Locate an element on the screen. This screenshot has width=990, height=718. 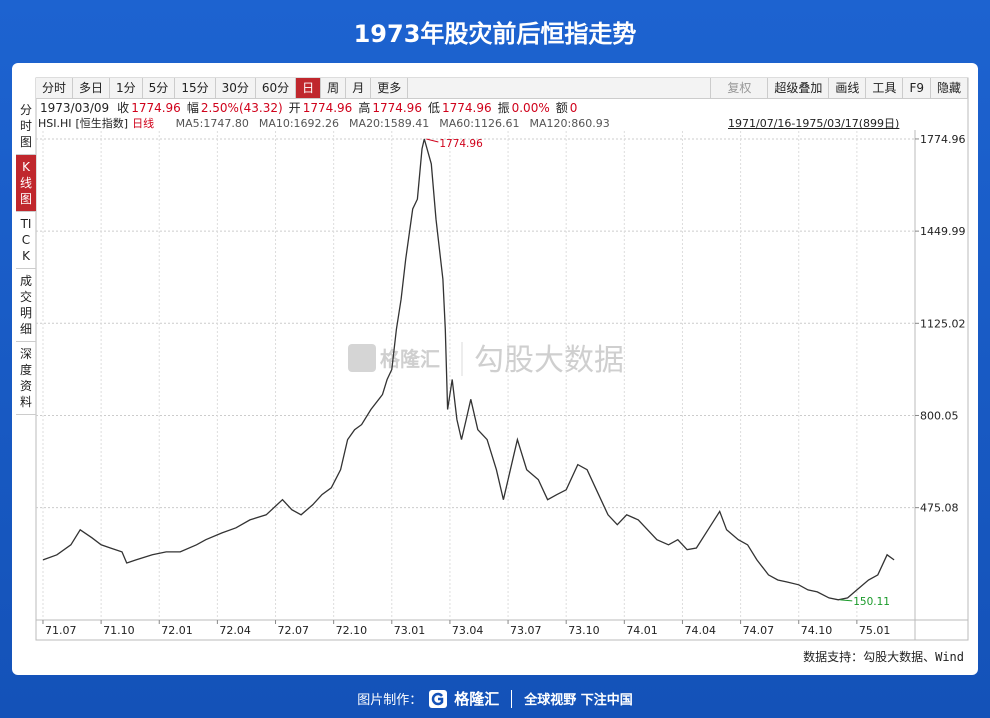
watermark: 格隆汇 勾股大数据 is located at coordinates (486, 360).